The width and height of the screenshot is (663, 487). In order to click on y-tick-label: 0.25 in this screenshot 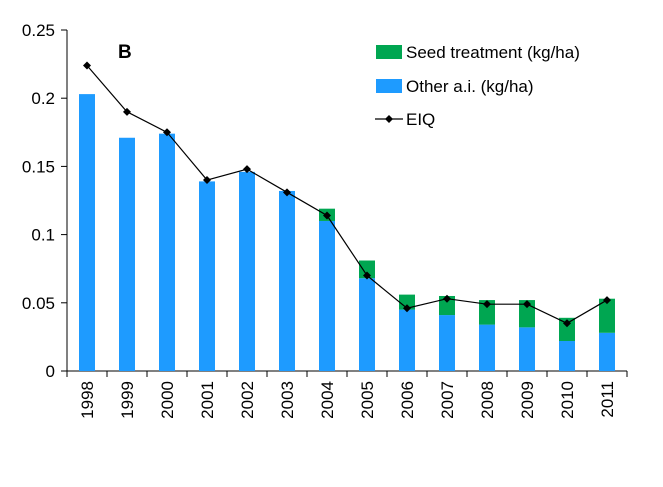, I will do `click(38, 30)`.